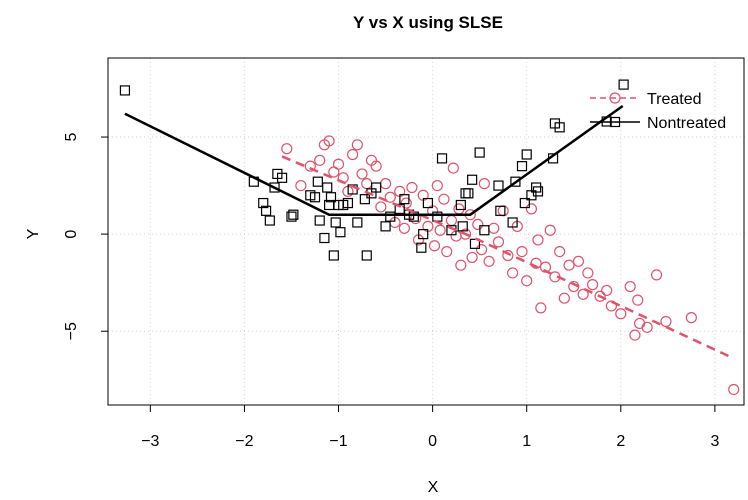  What do you see at coordinates (150, 441) in the screenshot?
I see `x-tick-label: −3` at bounding box center [150, 441].